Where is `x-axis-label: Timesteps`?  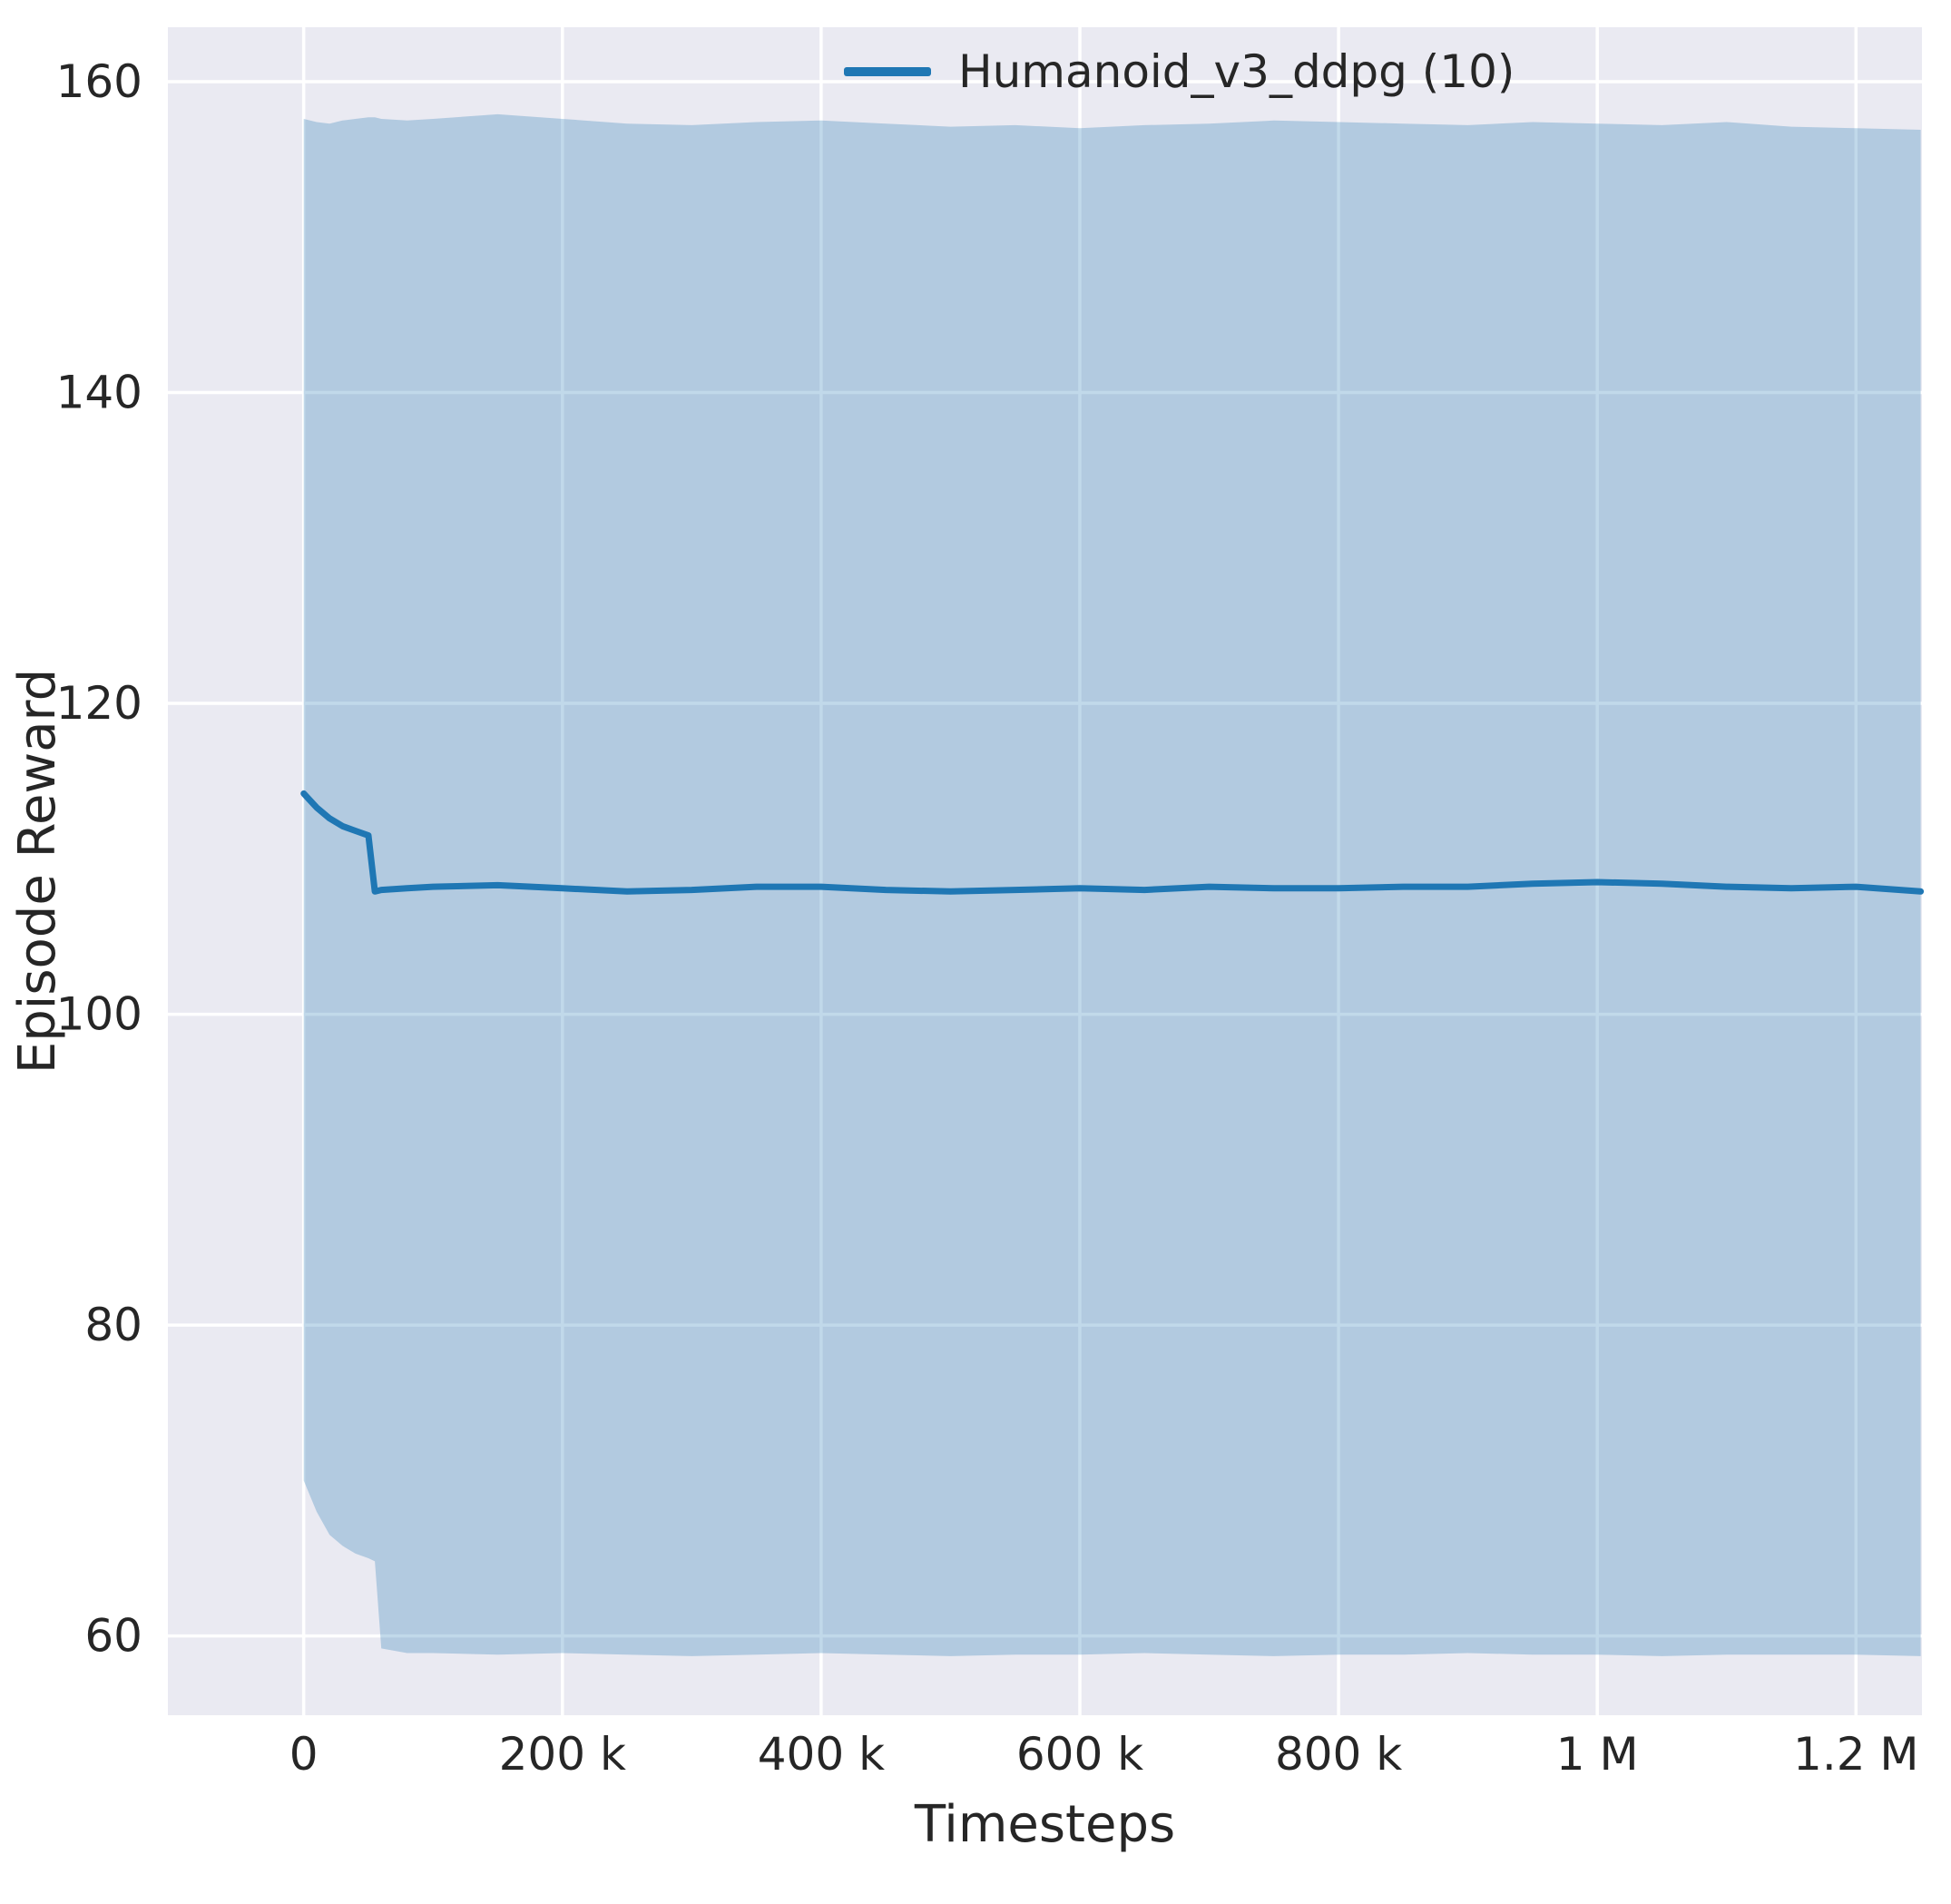 x-axis-label: Timesteps is located at coordinates (1045, 1825).